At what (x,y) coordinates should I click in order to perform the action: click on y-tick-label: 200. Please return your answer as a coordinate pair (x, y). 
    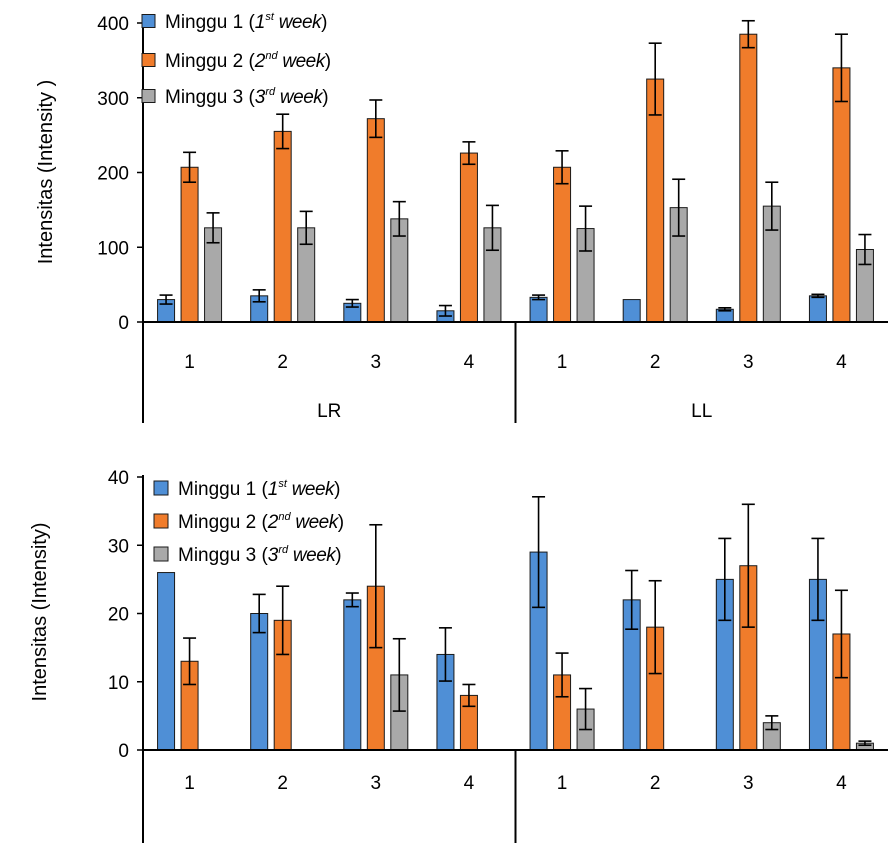
    Looking at the image, I should click on (113, 174).